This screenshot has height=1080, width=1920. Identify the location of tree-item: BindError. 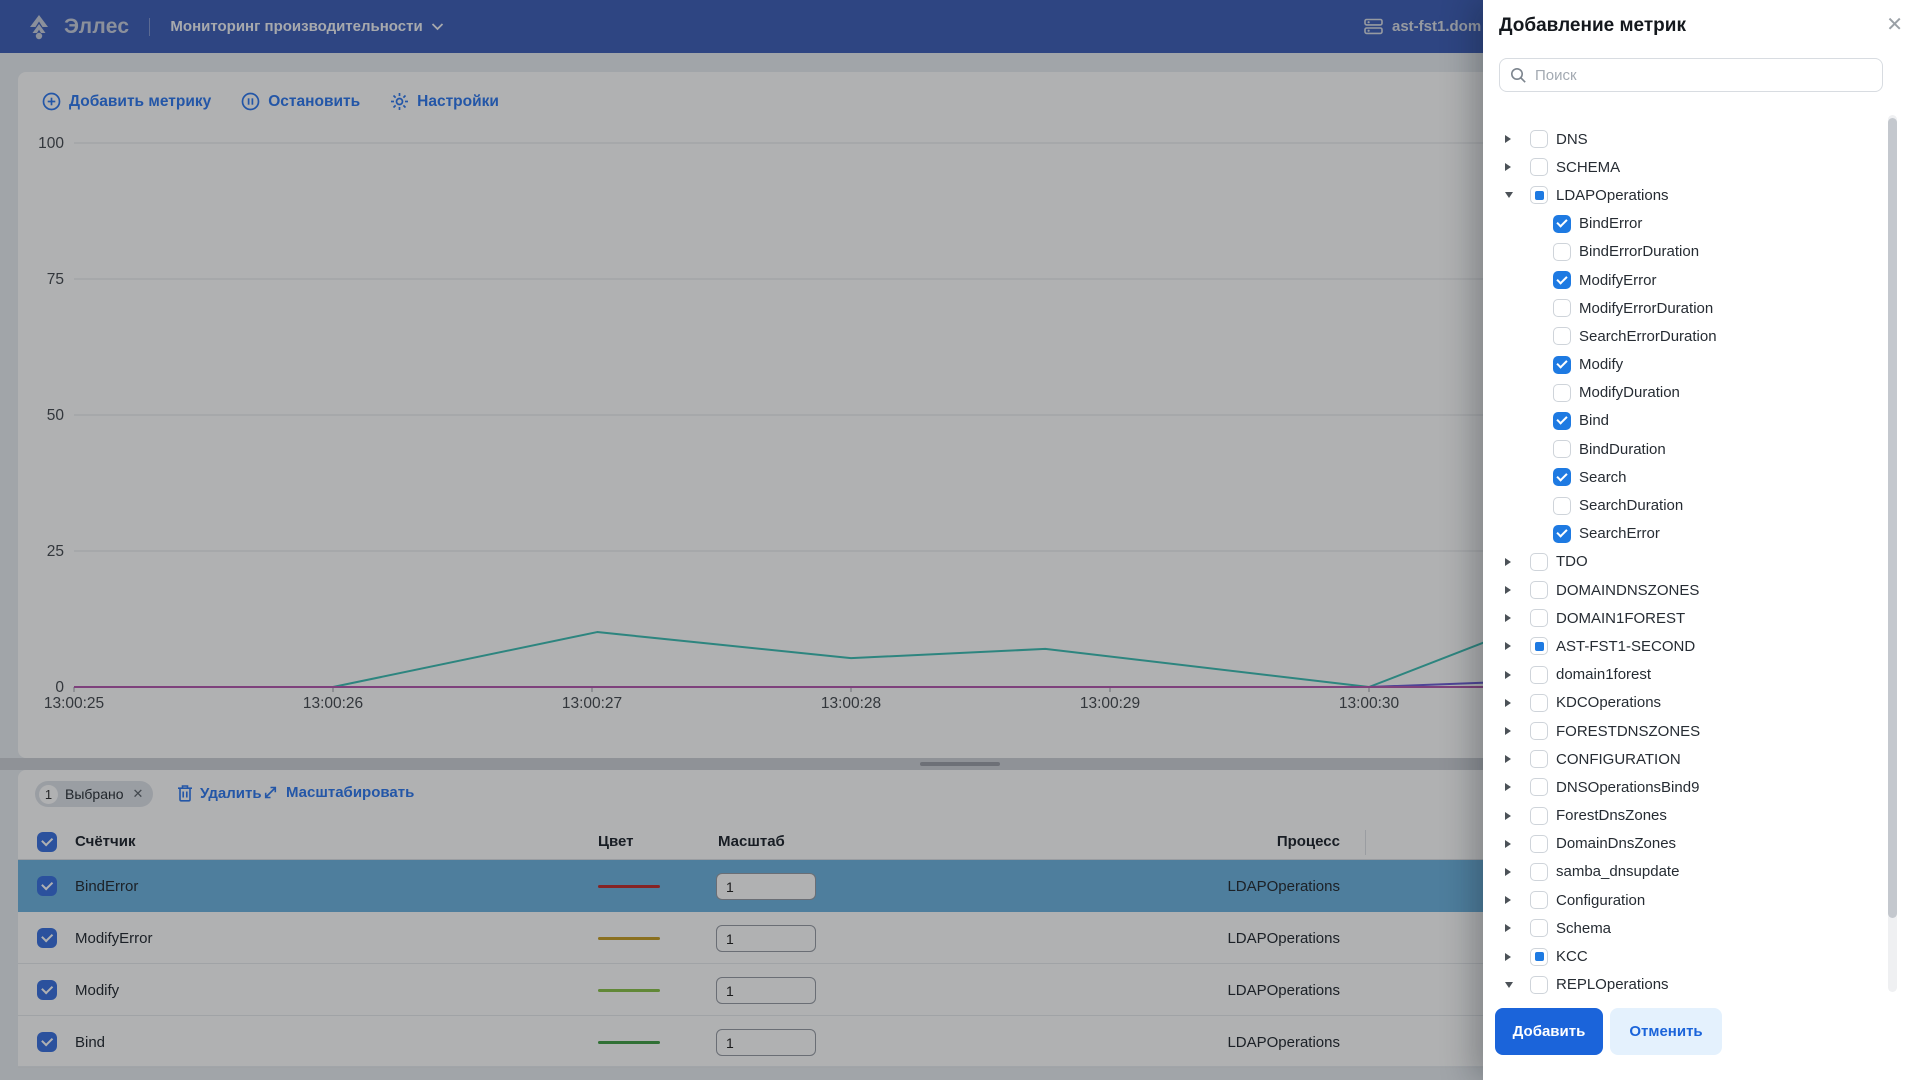
(1685, 224).